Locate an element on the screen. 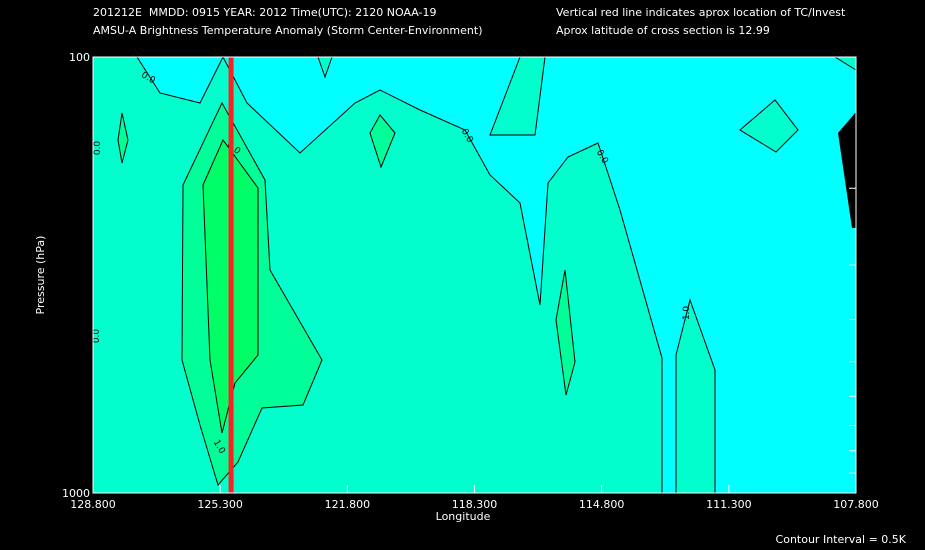 This screenshot has height=550, width=925. x-tick-label: 121.800 is located at coordinates (348, 504).